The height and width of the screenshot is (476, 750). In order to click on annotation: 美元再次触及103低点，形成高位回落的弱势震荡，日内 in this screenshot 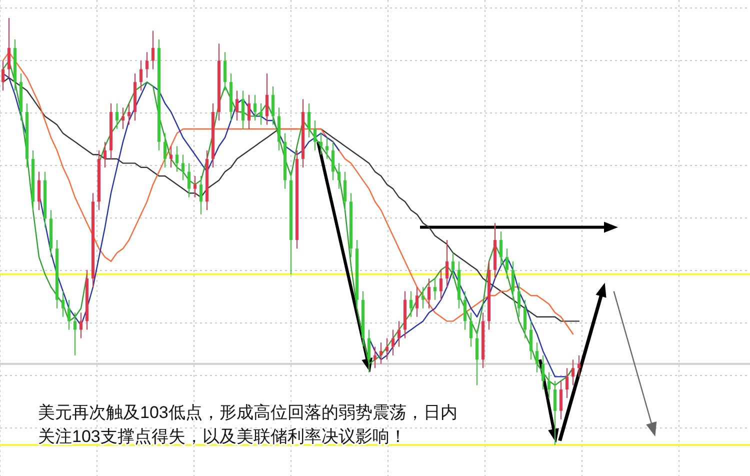, I will do `click(248, 412)`.